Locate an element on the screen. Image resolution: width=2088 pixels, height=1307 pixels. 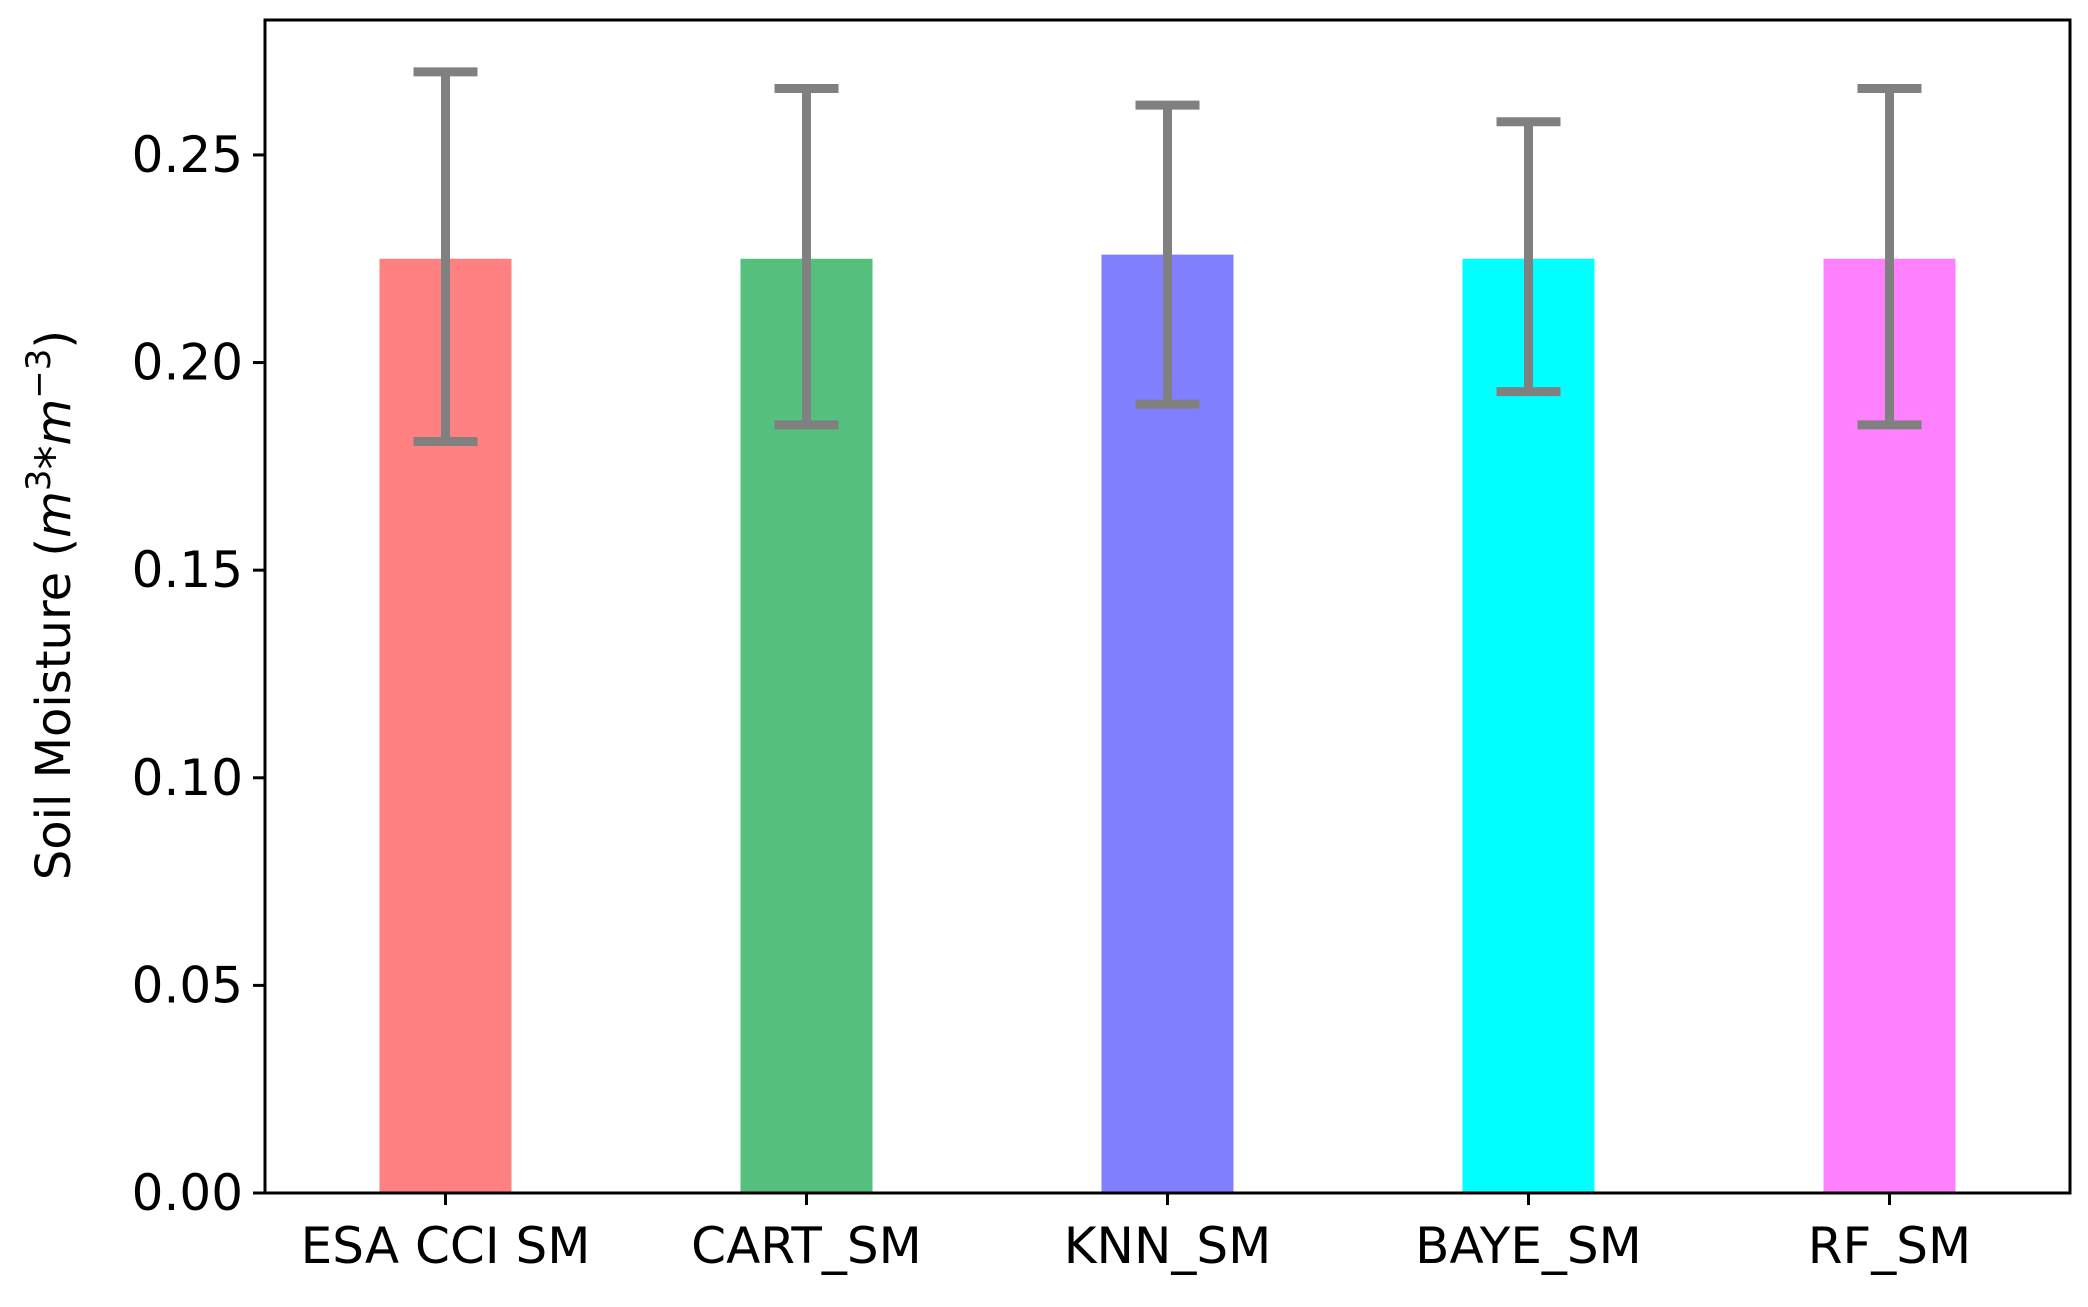
error-bar-baye-sm is located at coordinates (1528, 257).